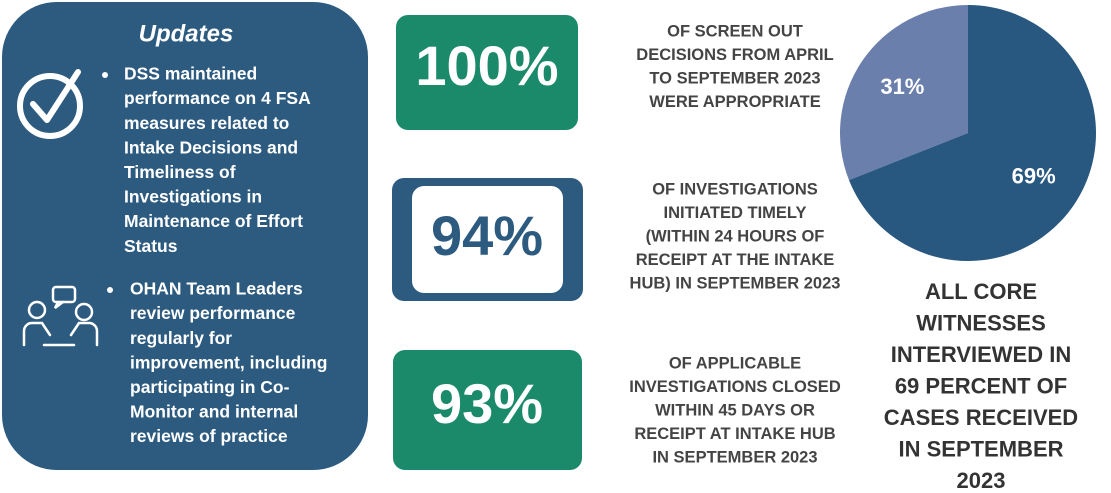 This screenshot has width=1111, height=493. Describe the element at coordinates (734, 457) in the screenshot. I see `stat-text: IN SEPTEMBER 2023` at that location.